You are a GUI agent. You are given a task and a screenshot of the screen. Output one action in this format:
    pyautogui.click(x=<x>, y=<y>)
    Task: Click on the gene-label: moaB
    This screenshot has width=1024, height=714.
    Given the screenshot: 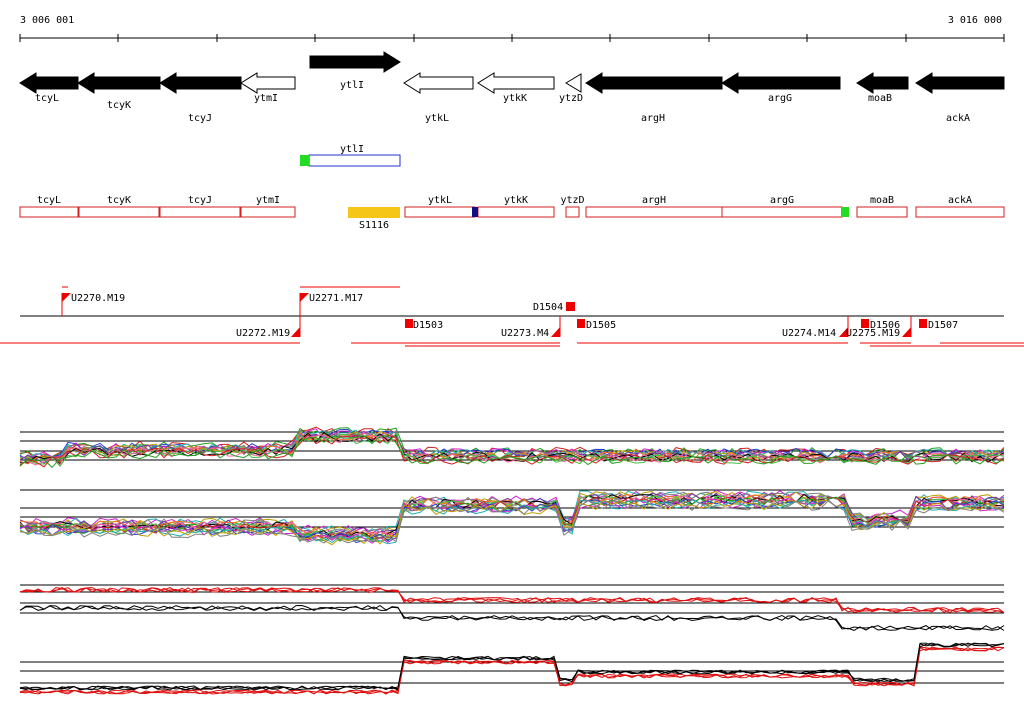 What is the action you would take?
    pyautogui.click(x=880, y=98)
    